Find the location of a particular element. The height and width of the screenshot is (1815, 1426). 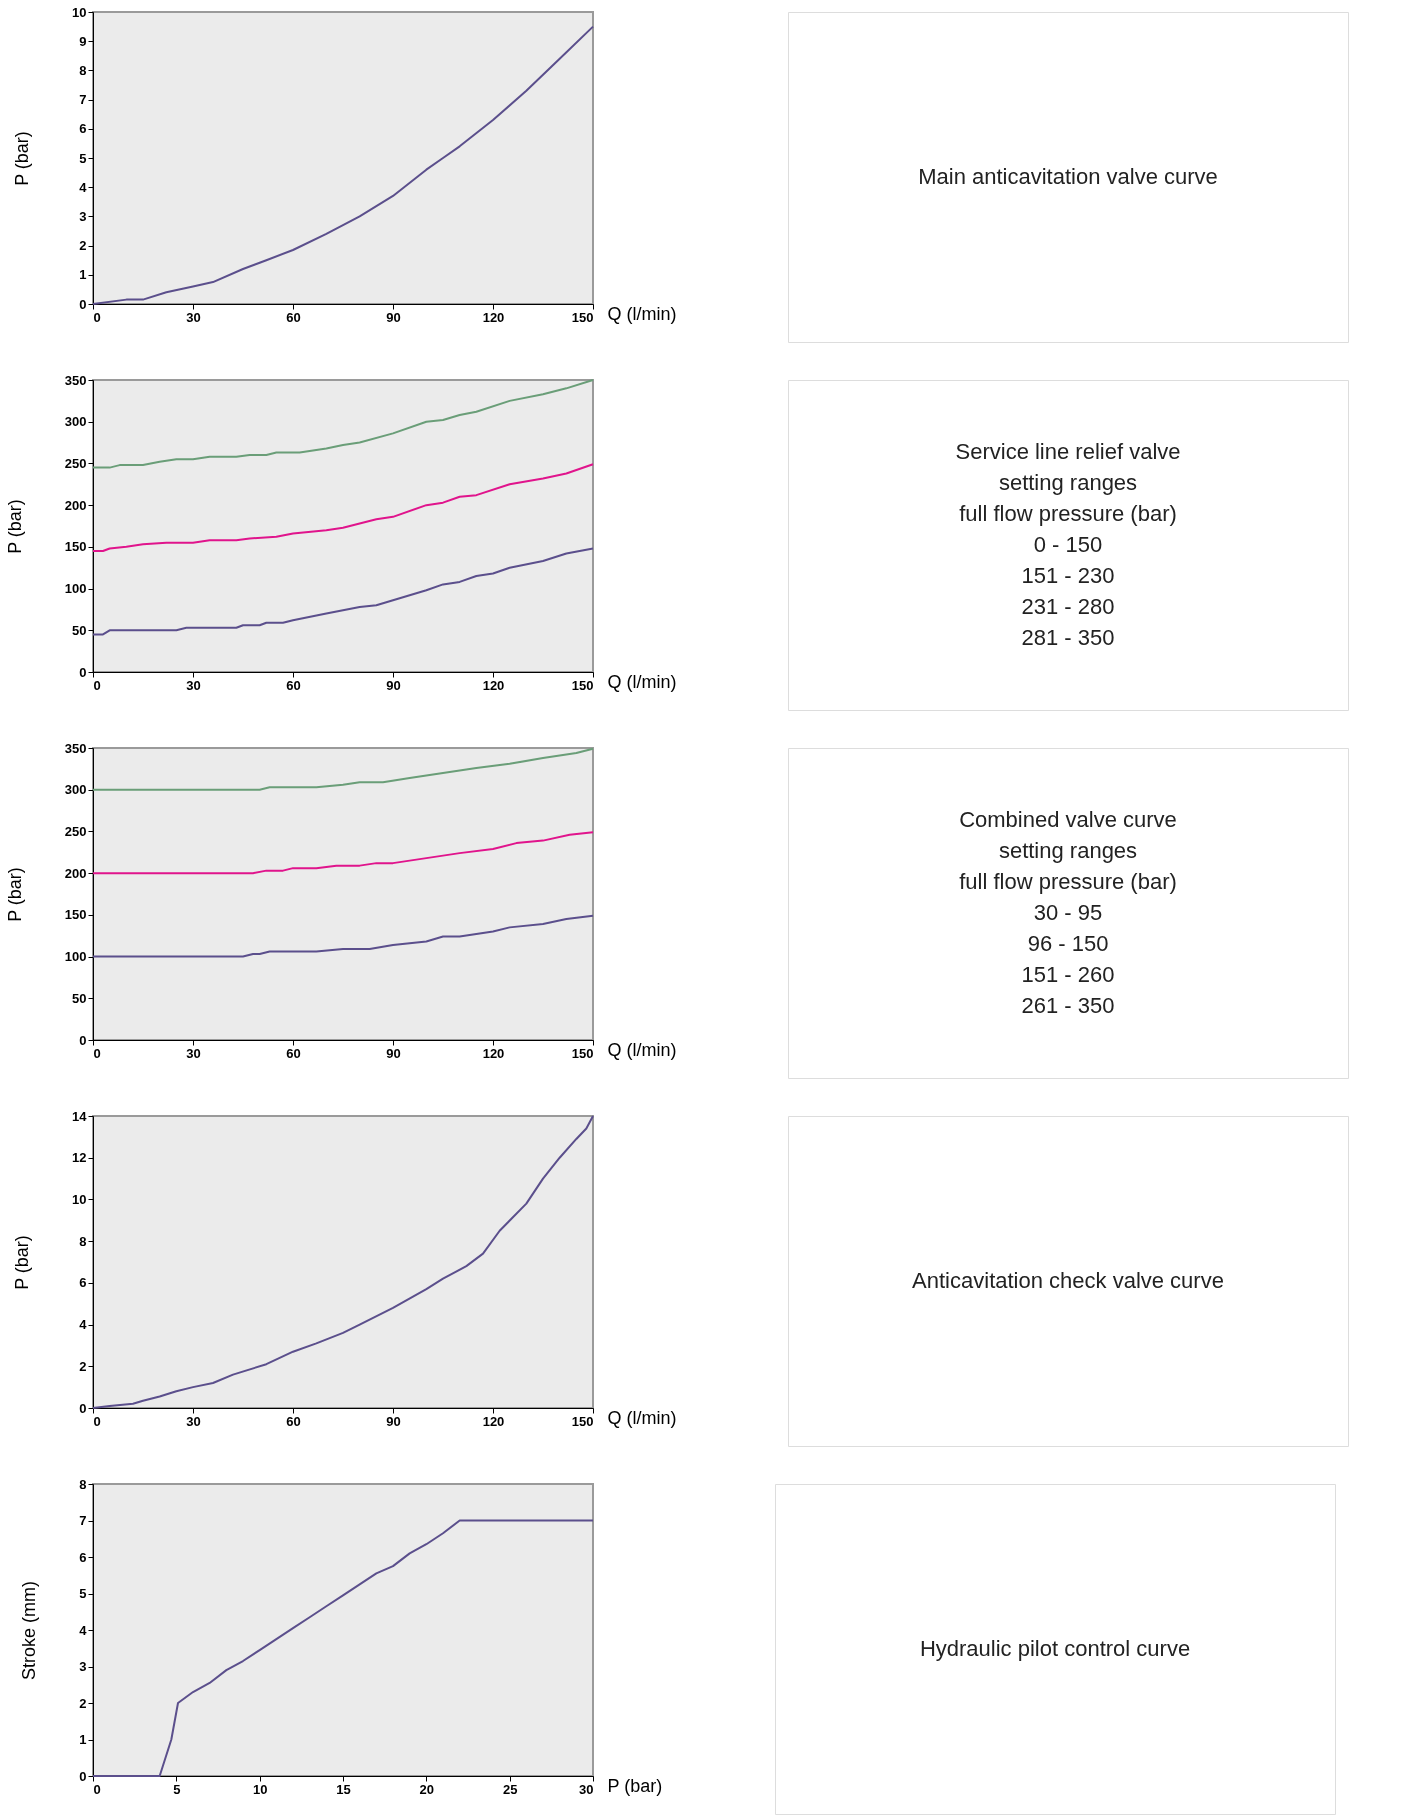

y-tick-label: 12 is located at coordinates (79, 1158).